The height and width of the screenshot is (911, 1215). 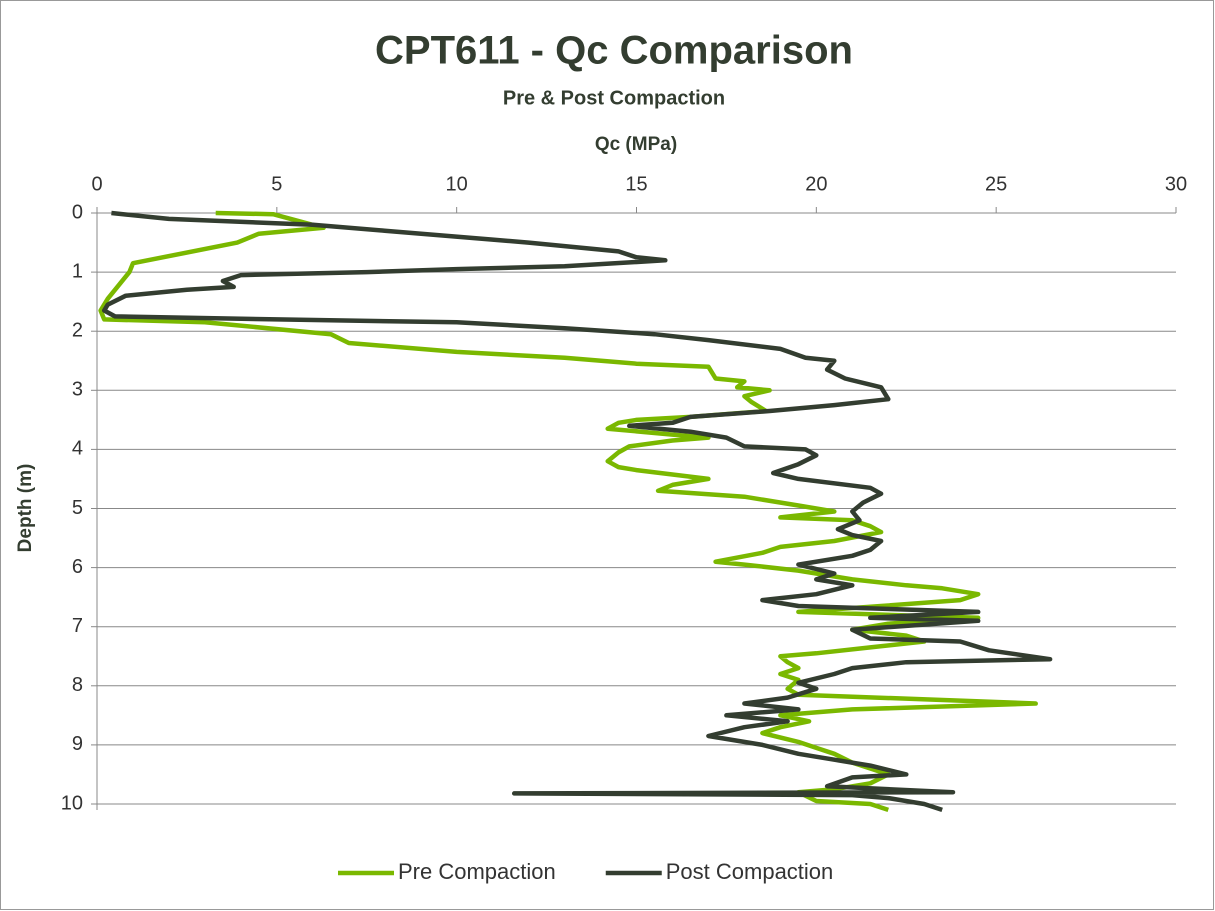 I want to click on y-tick-label: 1, so click(x=77, y=271).